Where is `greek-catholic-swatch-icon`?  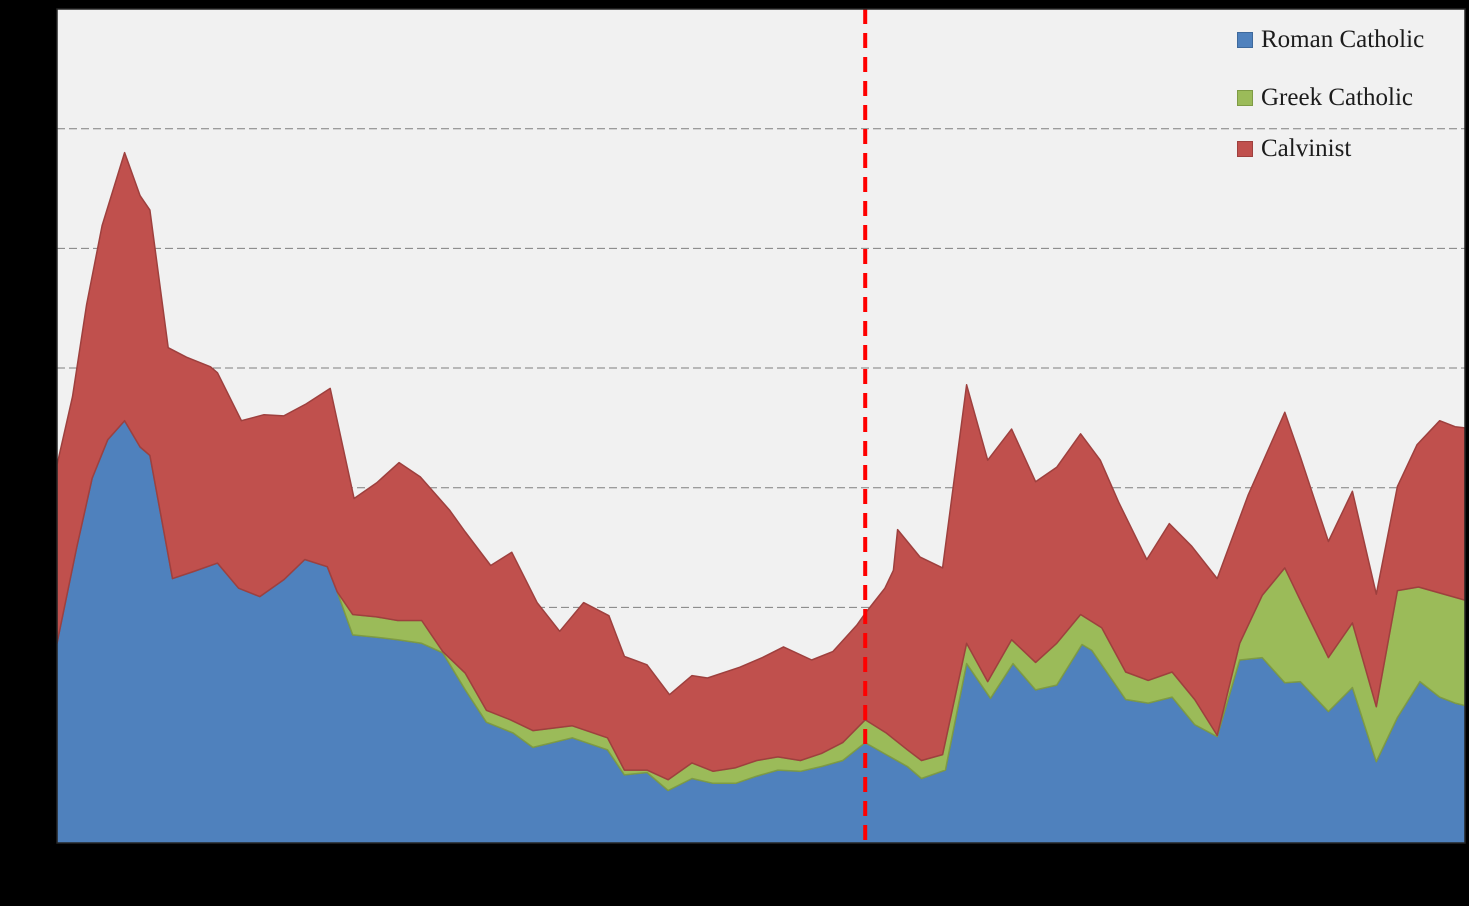 greek-catholic-swatch-icon is located at coordinates (1245, 98).